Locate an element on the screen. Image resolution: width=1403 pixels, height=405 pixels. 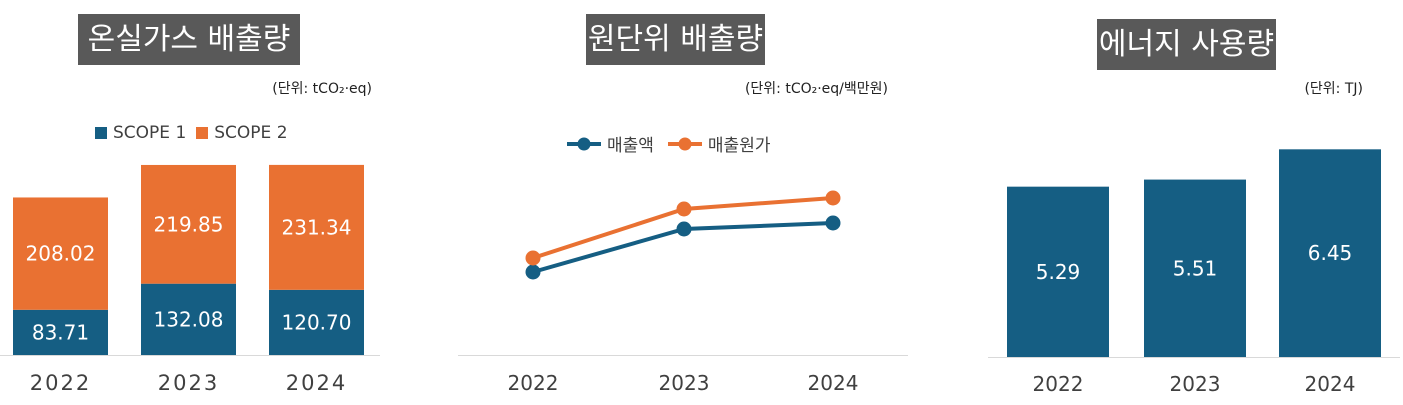
label-scope2-2024: 231.34 is located at coordinates (317, 227).